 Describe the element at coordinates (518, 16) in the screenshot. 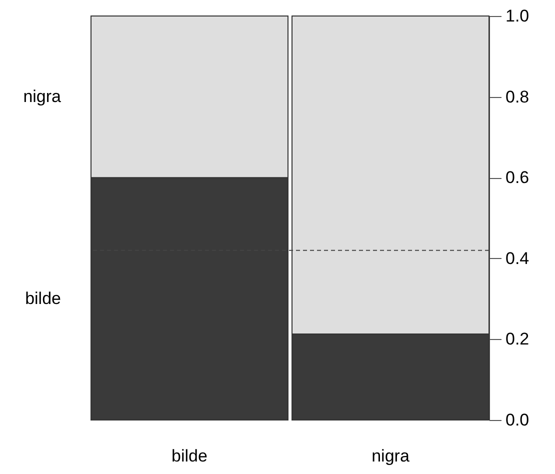

I see `y-tick-label: 1.0` at that location.